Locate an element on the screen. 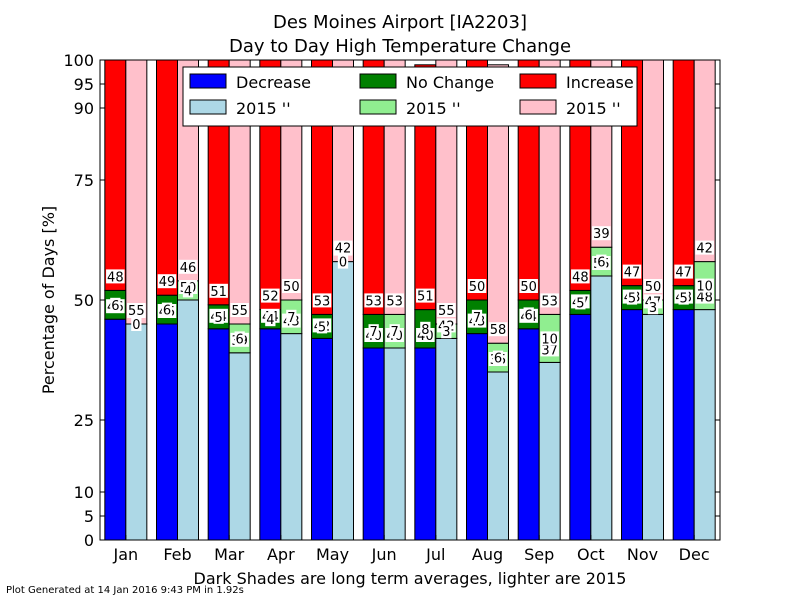 The height and width of the screenshot is (600, 800). x-tick-label-dec: Dec is located at coordinates (694, 554).